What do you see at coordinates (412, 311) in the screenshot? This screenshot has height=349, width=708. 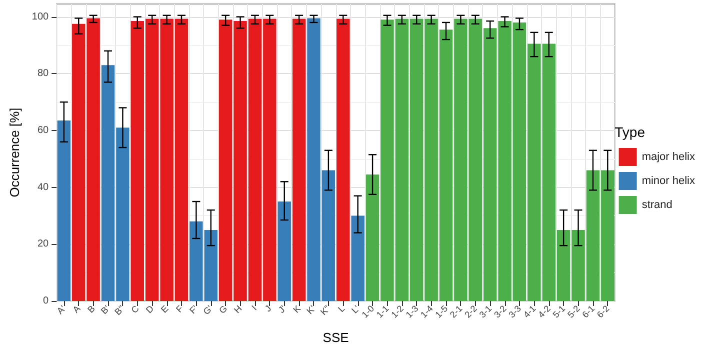 I see `x-tick-label: 1-3` at bounding box center [412, 311].